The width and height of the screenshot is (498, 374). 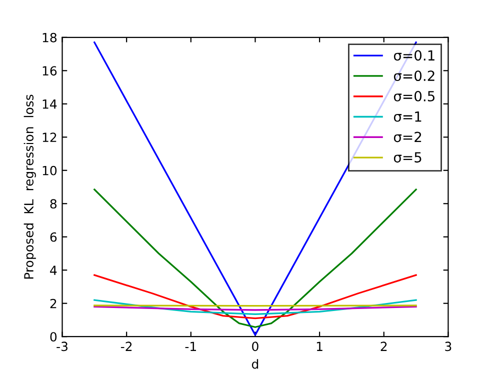 I want to click on y-tick-label: 16, so click(x=49, y=71).